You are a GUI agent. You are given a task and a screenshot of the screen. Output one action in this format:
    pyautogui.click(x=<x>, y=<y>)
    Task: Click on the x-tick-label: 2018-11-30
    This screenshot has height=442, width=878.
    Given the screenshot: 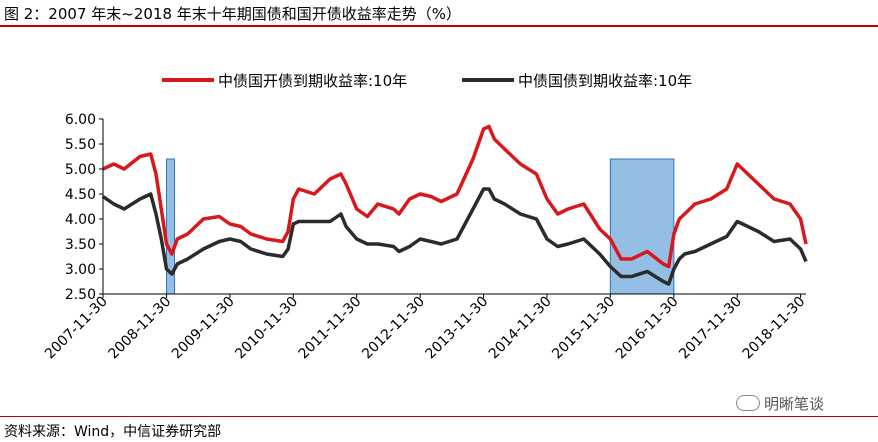 What is the action you would take?
    pyautogui.click(x=774, y=328)
    